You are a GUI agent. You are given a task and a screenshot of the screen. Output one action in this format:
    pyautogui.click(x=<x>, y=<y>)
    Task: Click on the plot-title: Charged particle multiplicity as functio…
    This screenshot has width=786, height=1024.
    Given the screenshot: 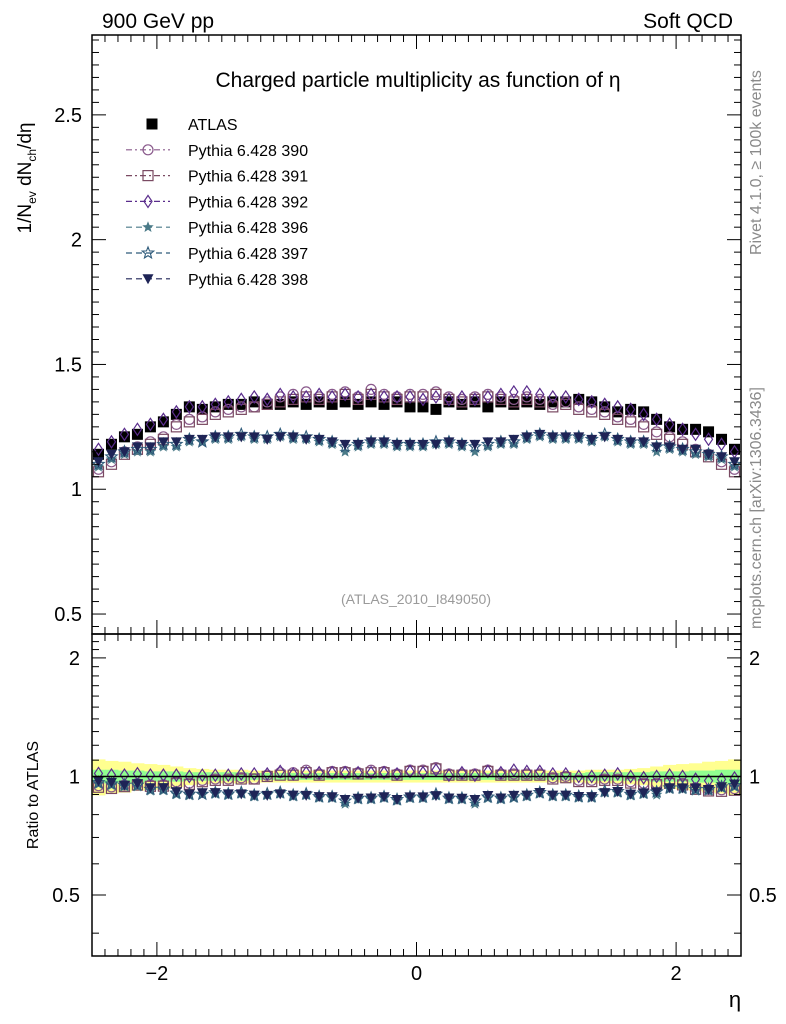 What is the action you would take?
    pyautogui.click(x=417, y=80)
    